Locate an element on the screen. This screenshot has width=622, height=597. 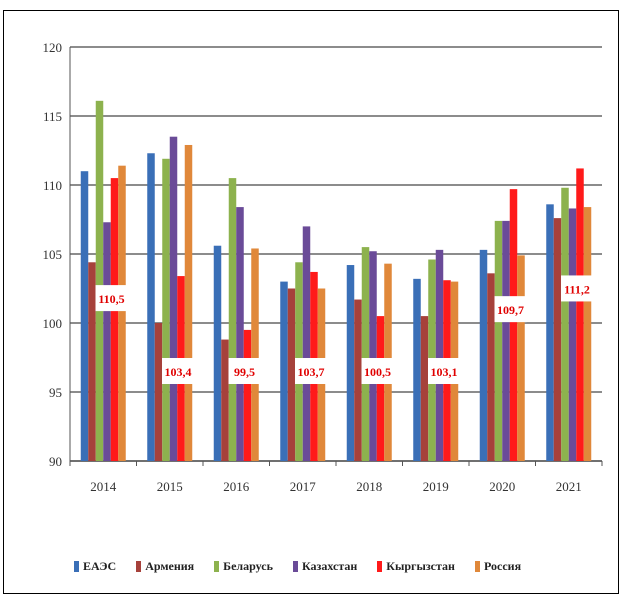
x-tick-label: 2015 is located at coordinates (170, 486).